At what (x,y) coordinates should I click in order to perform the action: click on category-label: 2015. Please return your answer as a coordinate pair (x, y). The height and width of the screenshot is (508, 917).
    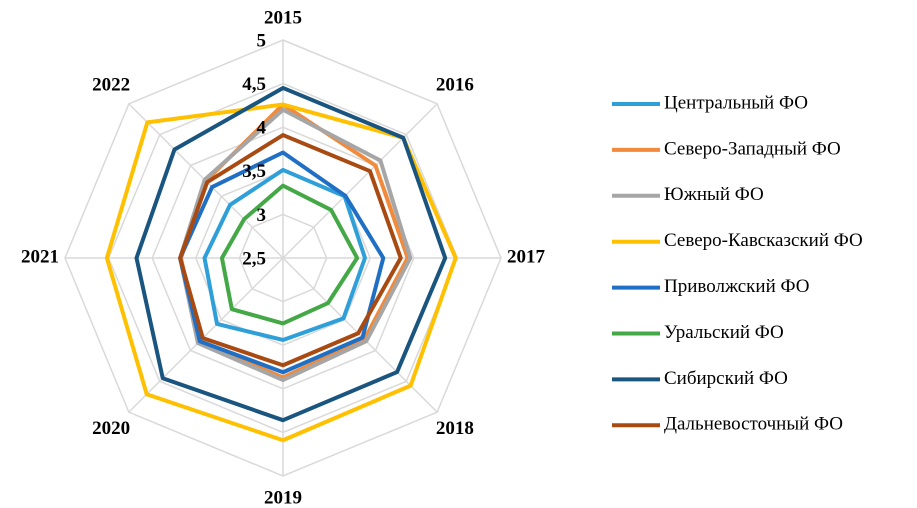
    Looking at the image, I should click on (283, 17).